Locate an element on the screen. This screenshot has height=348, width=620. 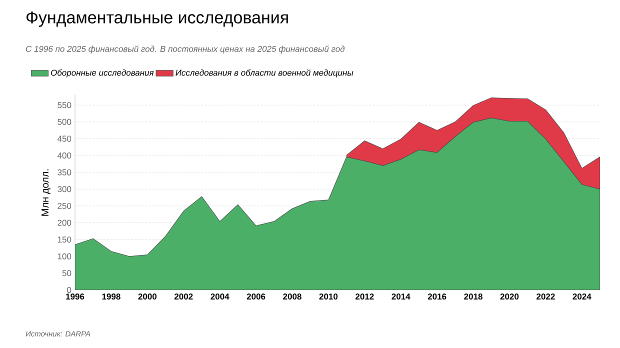
x-tick-label: 2024 is located at coordinates (582, 297).